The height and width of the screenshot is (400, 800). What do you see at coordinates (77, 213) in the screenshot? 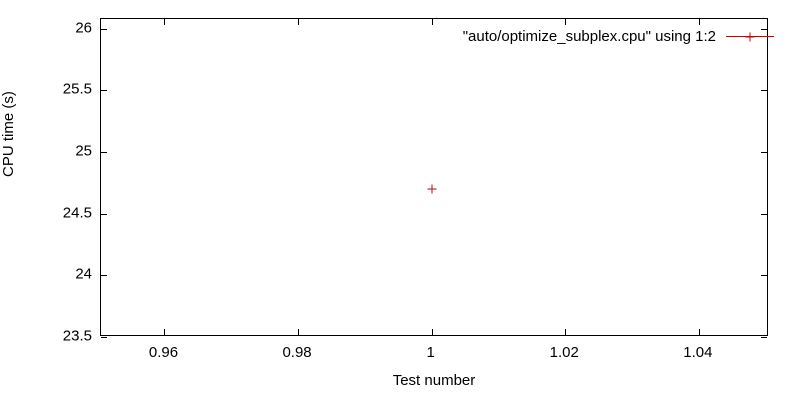
I see `y-tick-label: 24.5` at bounding box center [77, 213].